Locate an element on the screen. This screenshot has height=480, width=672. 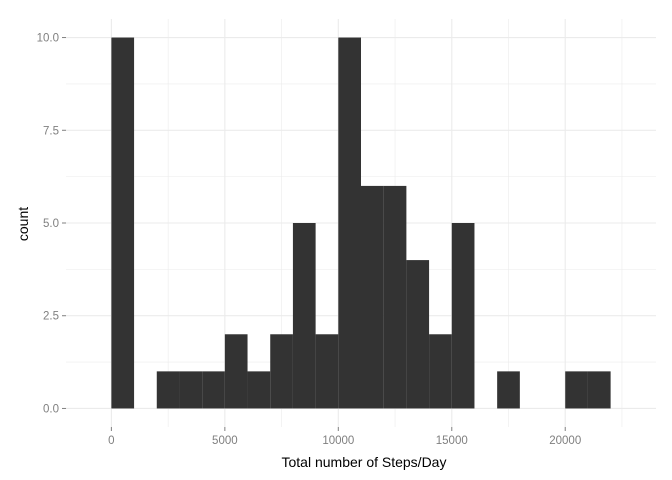
y-axis-title: count is located at coordinates (23, 224).